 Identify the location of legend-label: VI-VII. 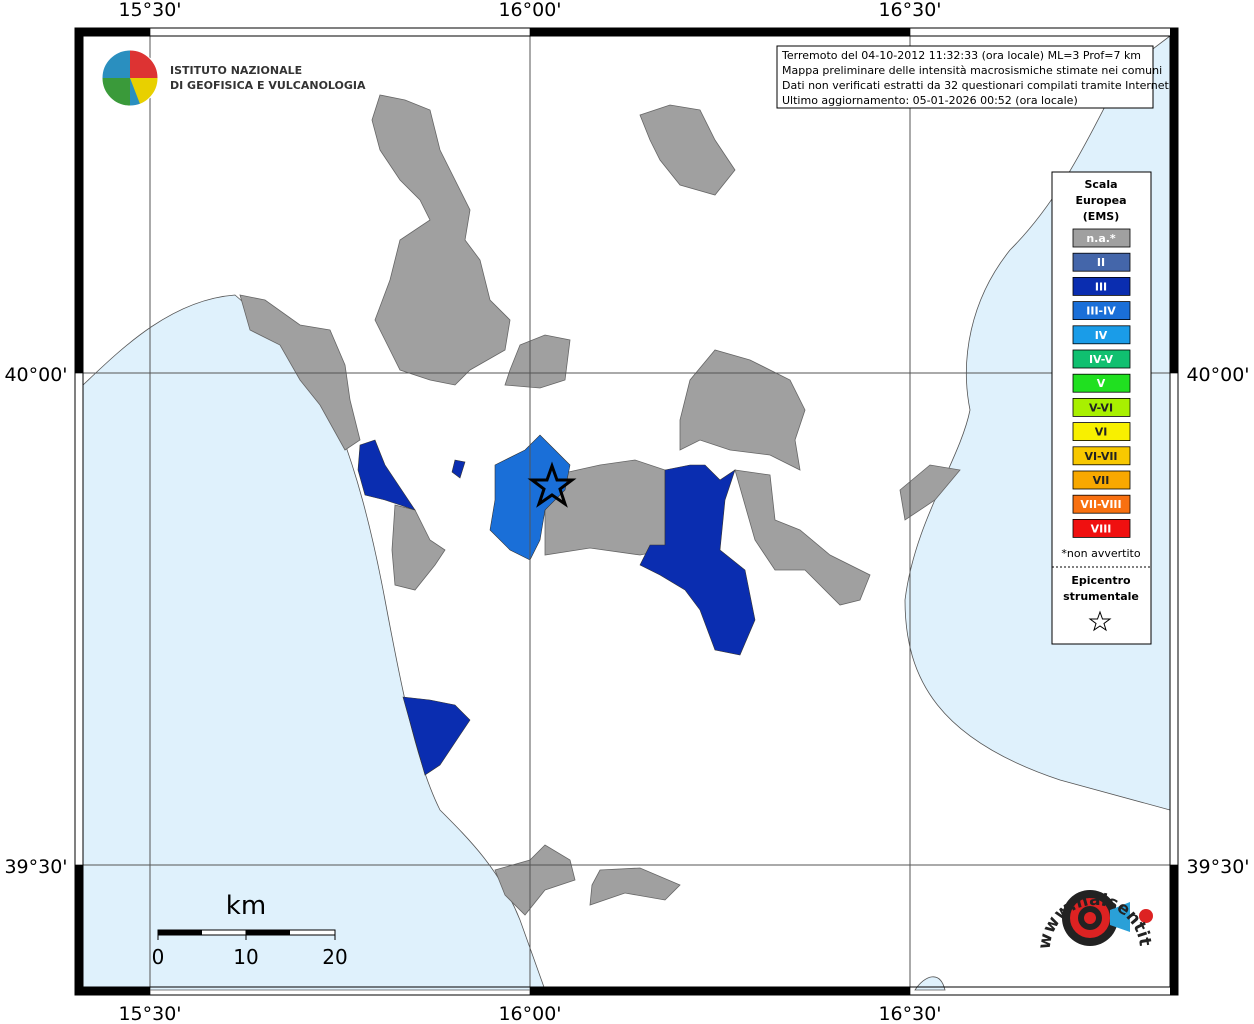
(1100, 456).